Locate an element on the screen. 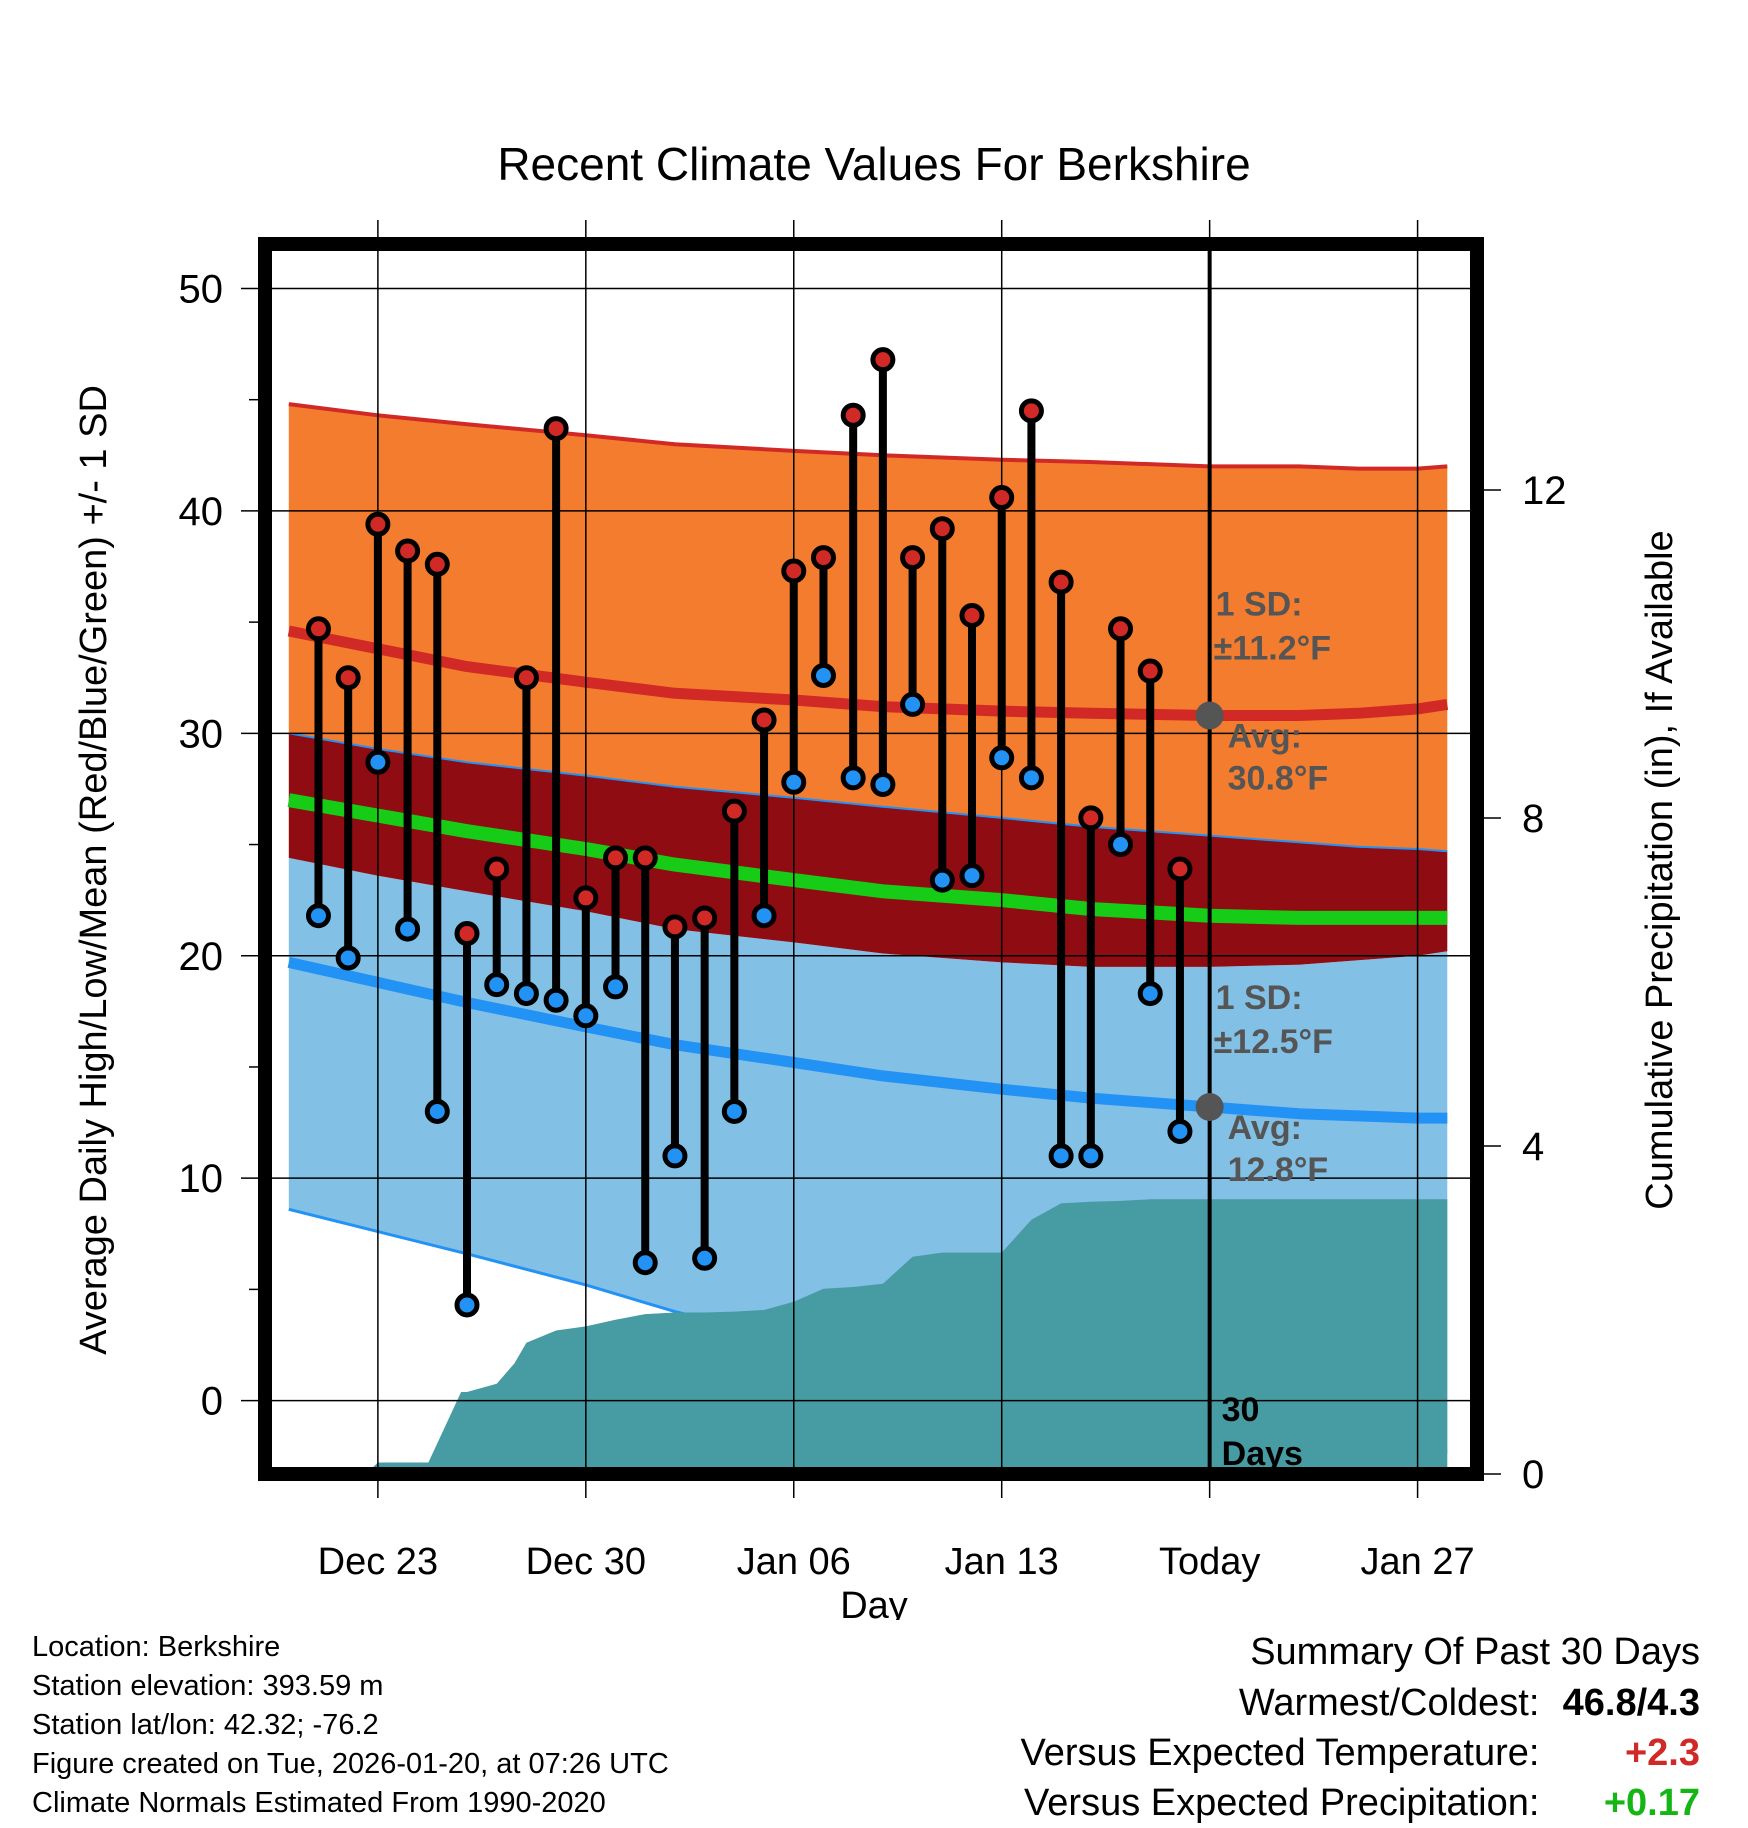  elevation-text: Station elevation: 393.59 m is located at coordinates (208, 1686).